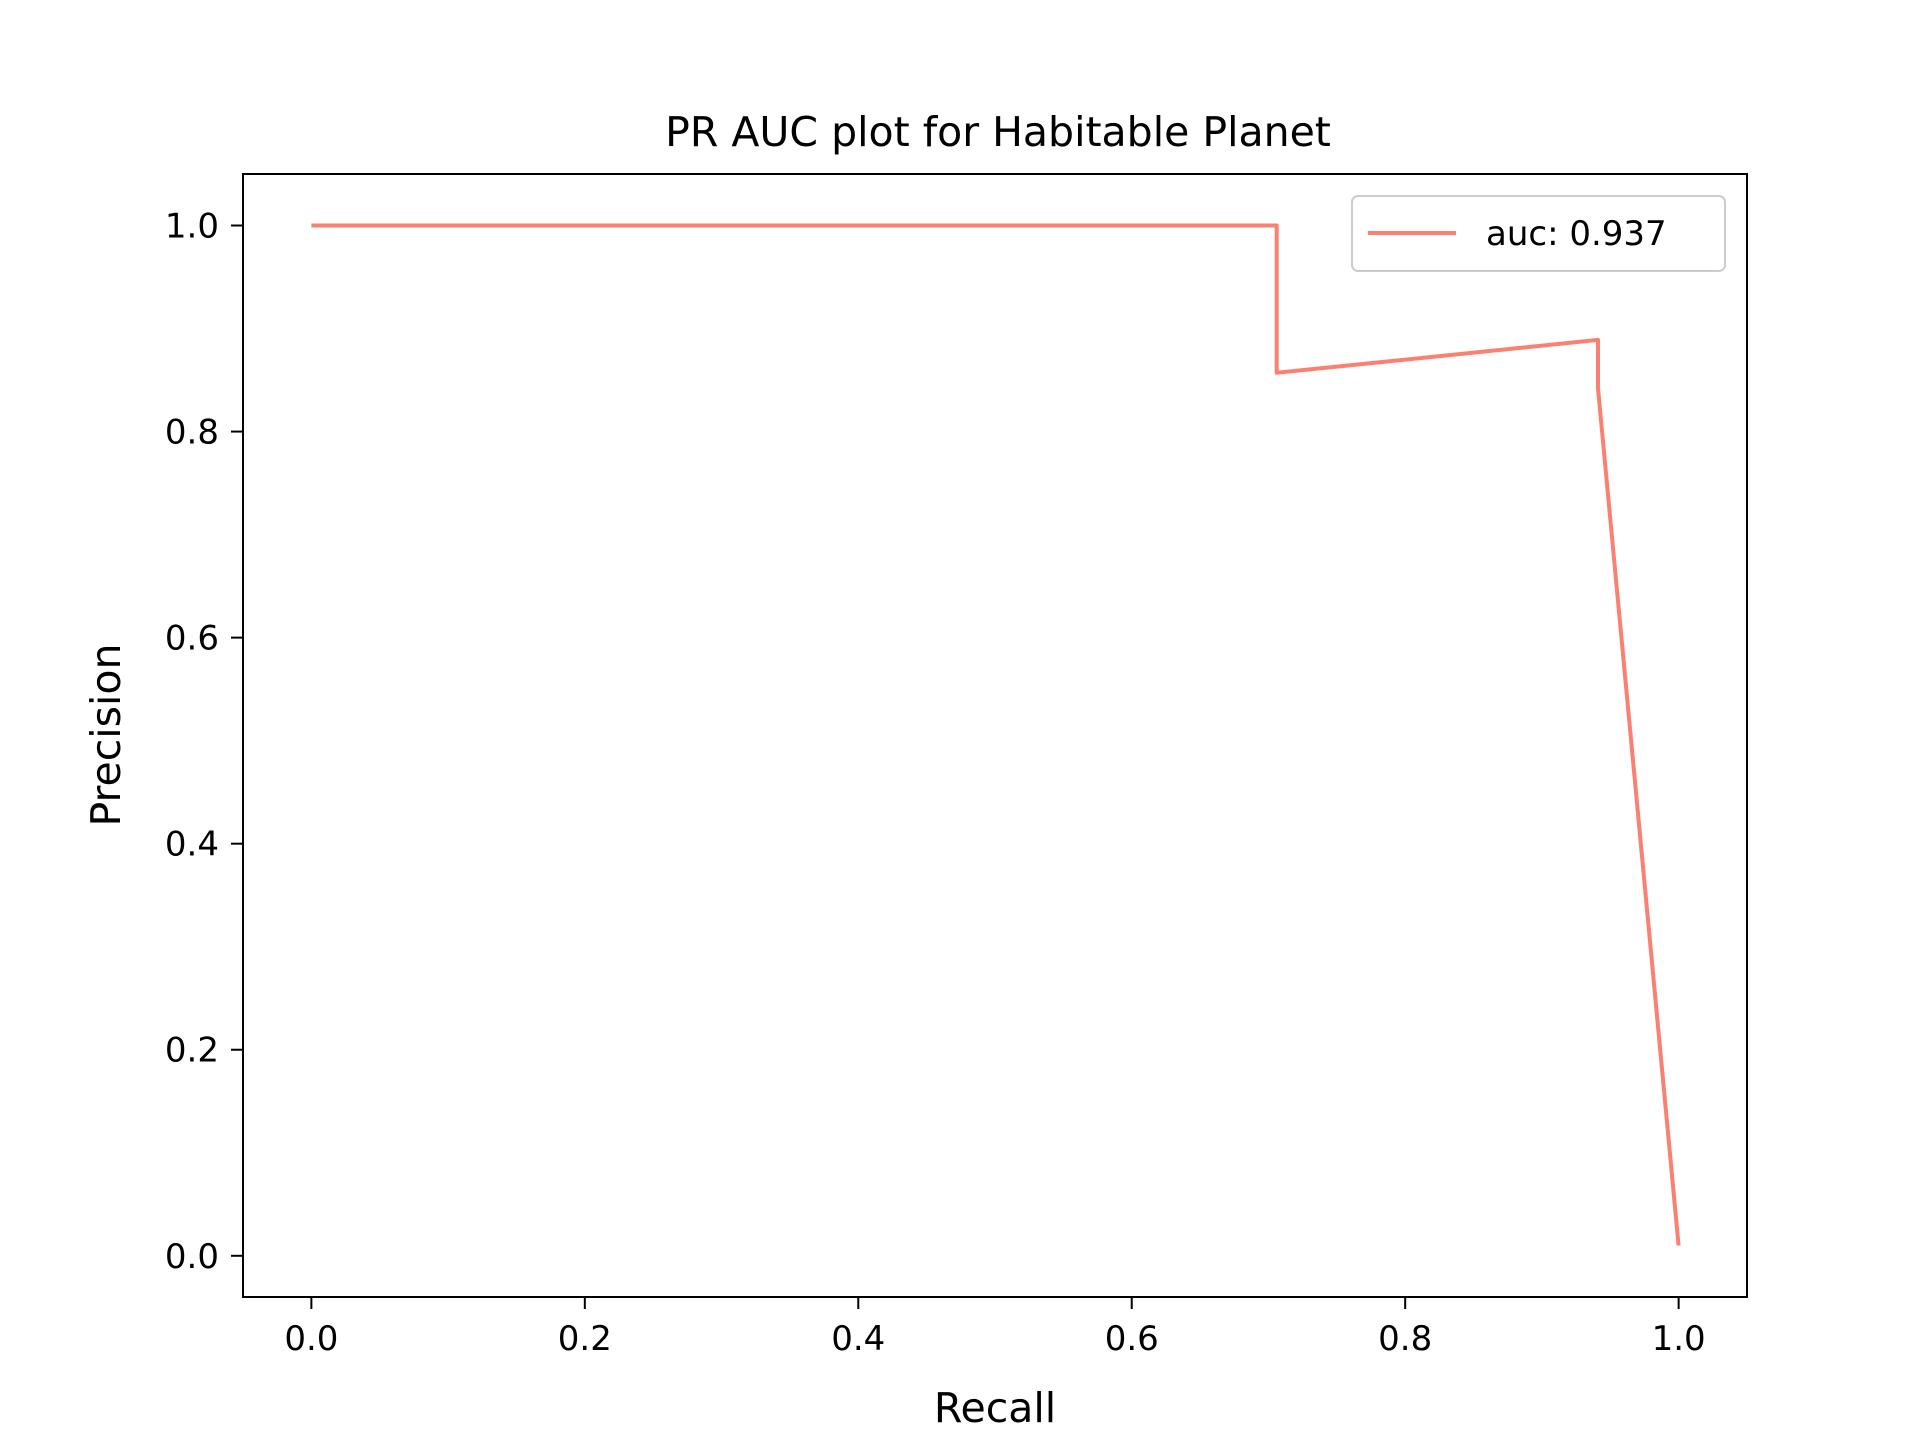  I want to click on x-tick-label: 0.4, so click(858, 1339).